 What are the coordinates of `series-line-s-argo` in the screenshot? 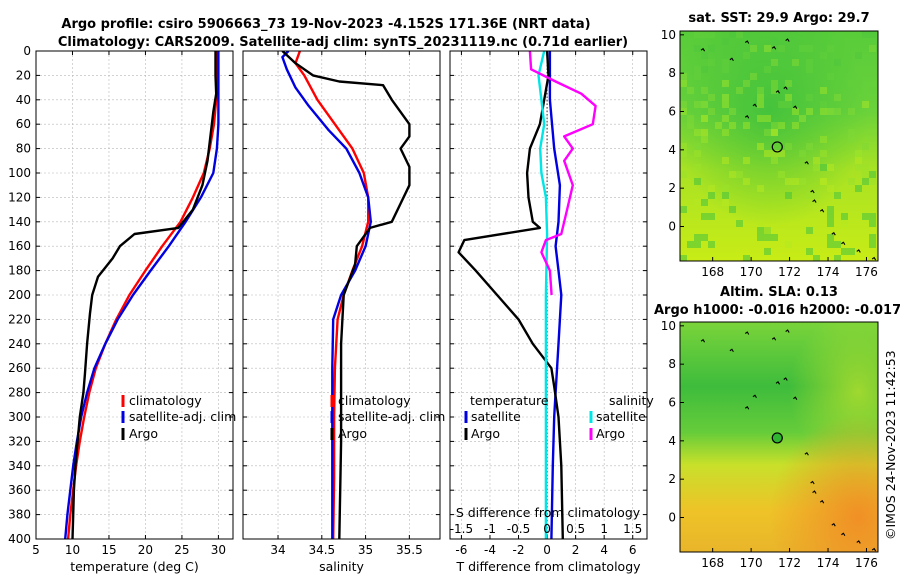 It's located at (562, 173).